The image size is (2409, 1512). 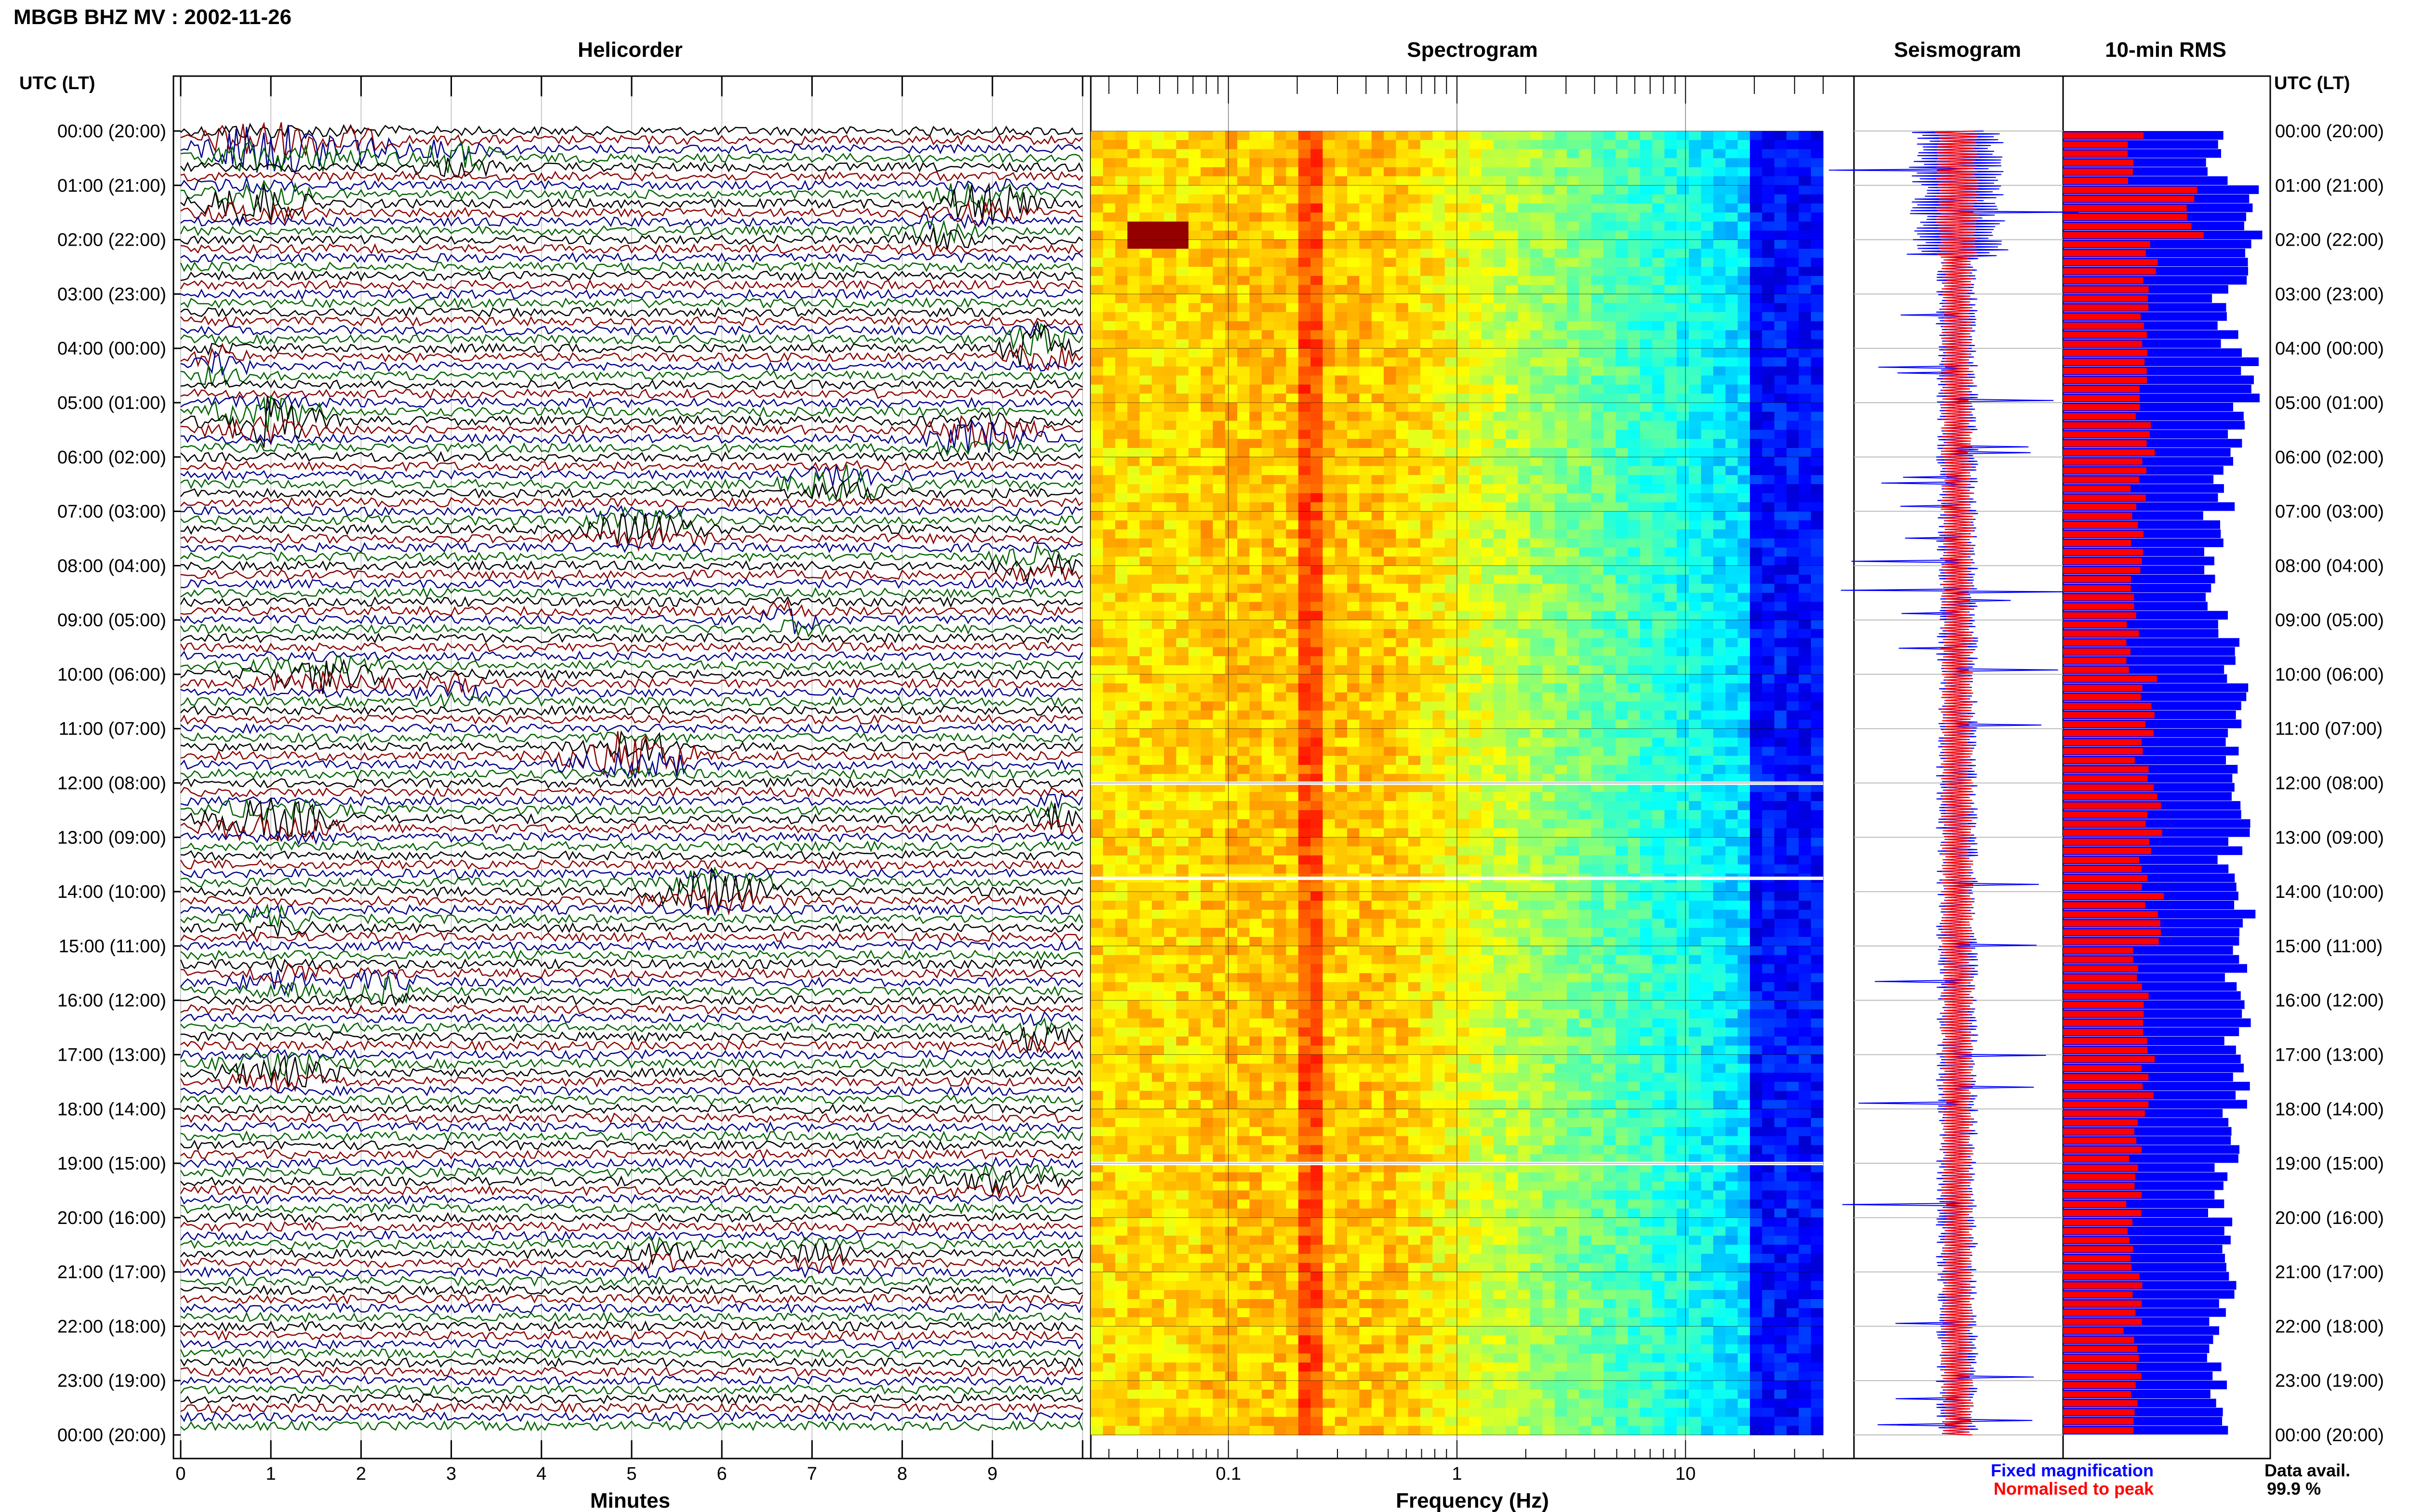 I want to click on time-label-right: 19:00 (15:00), so click(x=2329, y=1164).